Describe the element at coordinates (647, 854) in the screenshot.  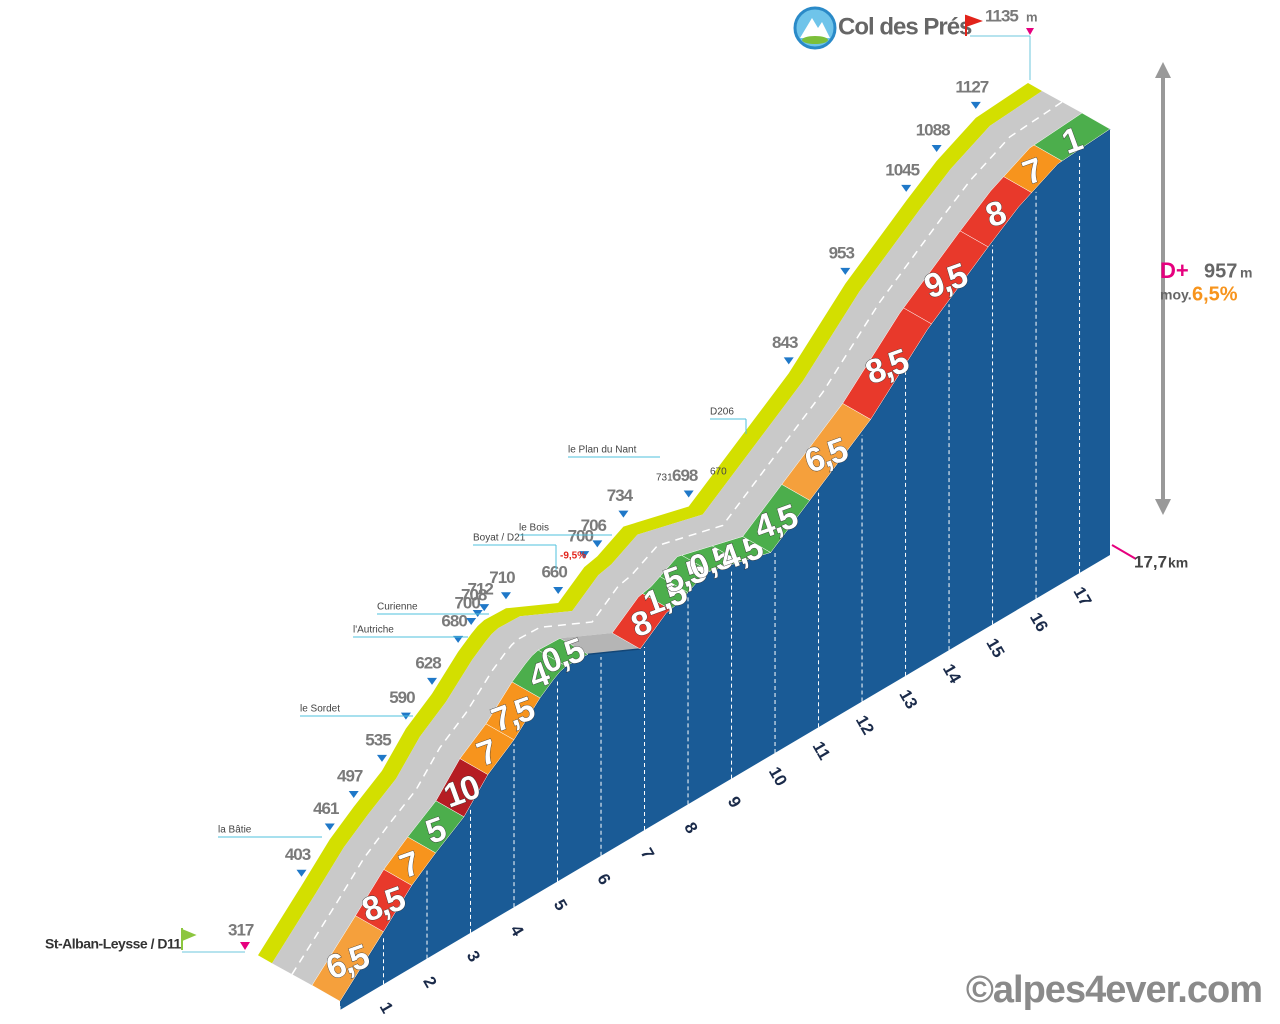
I see `km-label: 7` at that location.